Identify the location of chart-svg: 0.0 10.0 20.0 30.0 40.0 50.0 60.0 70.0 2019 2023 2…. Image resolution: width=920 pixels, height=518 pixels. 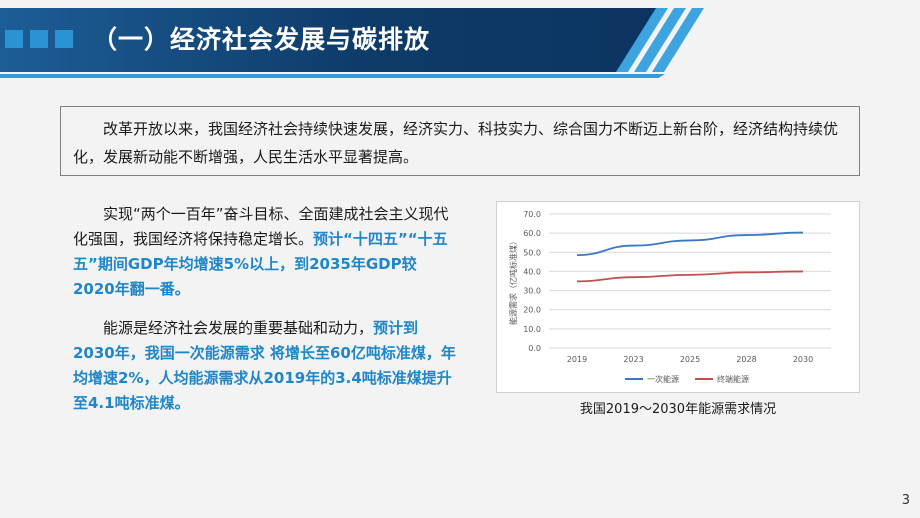
(669, 297).